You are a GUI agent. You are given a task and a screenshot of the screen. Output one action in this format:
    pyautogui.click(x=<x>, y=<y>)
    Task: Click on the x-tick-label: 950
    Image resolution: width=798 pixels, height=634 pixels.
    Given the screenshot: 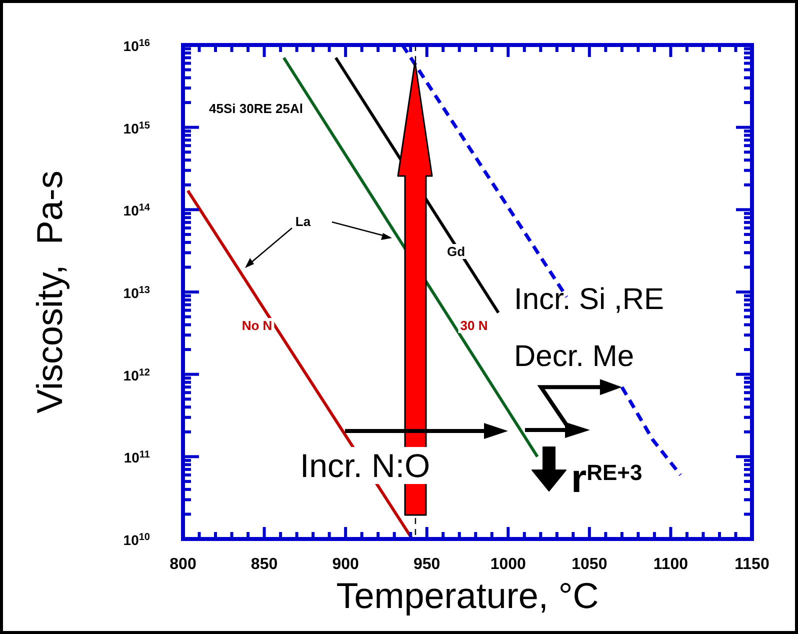 What is the action you would take?
    pyautogui.click(x=427, y=564)
    